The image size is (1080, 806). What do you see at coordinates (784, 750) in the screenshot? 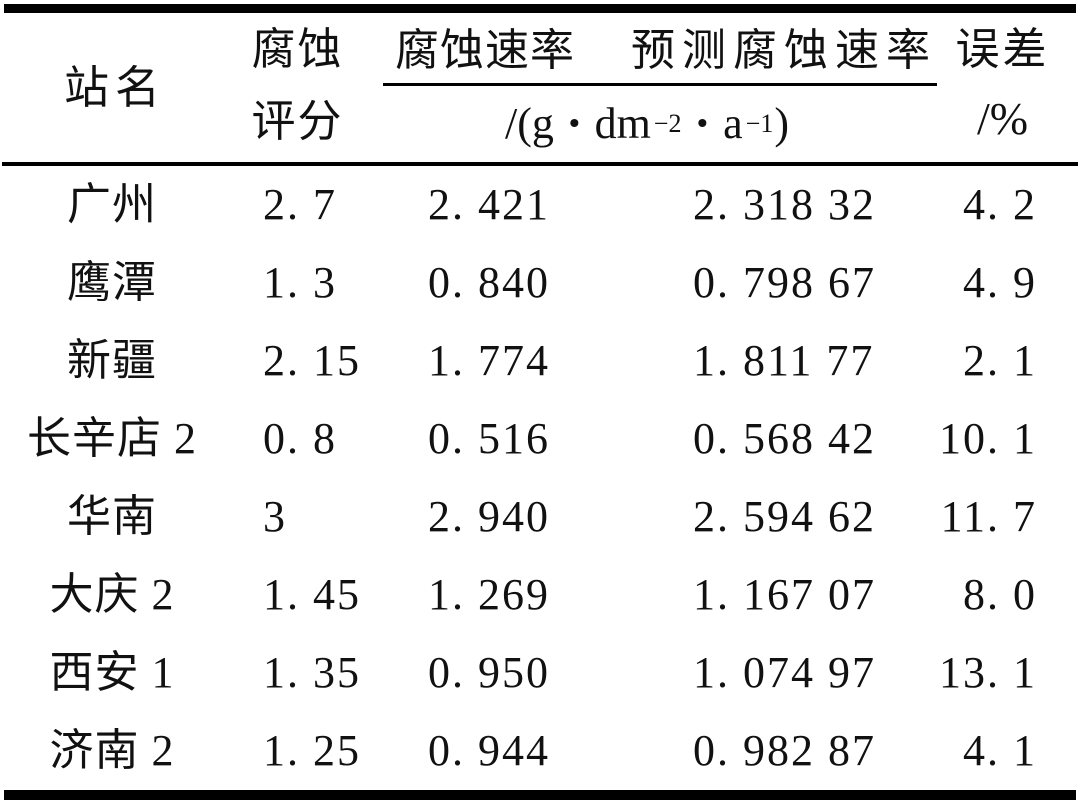
I see `predicted-rate-cell: 0. 982 87` at bounding box center [784, 750].